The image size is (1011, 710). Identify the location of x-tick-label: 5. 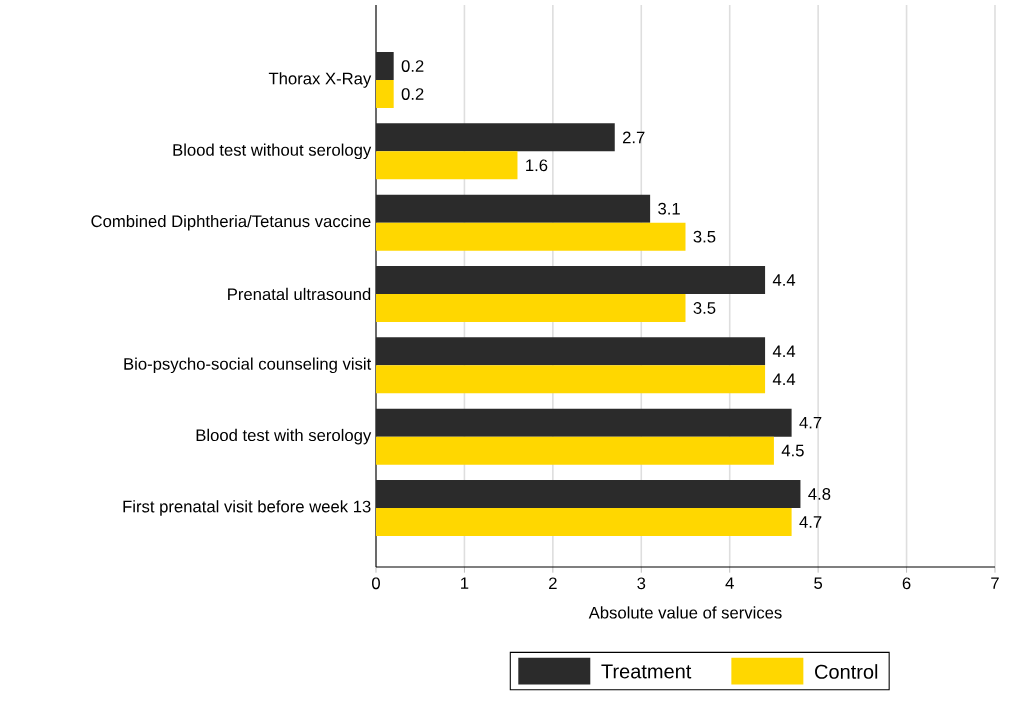
(818, 583).